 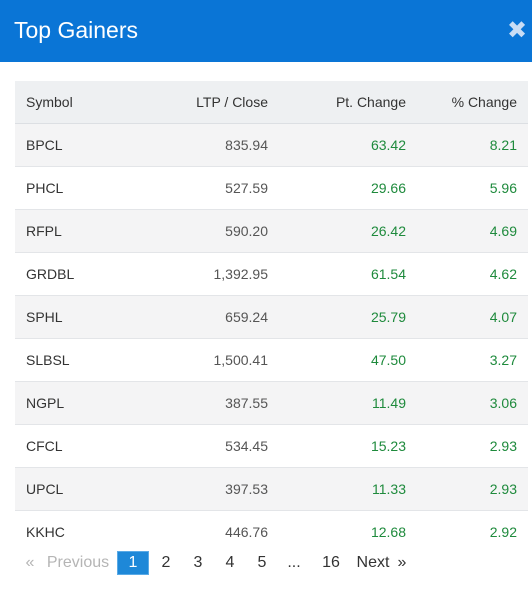 I want to click on pct-change-cell: 4.69, so click(x=503, y=230).